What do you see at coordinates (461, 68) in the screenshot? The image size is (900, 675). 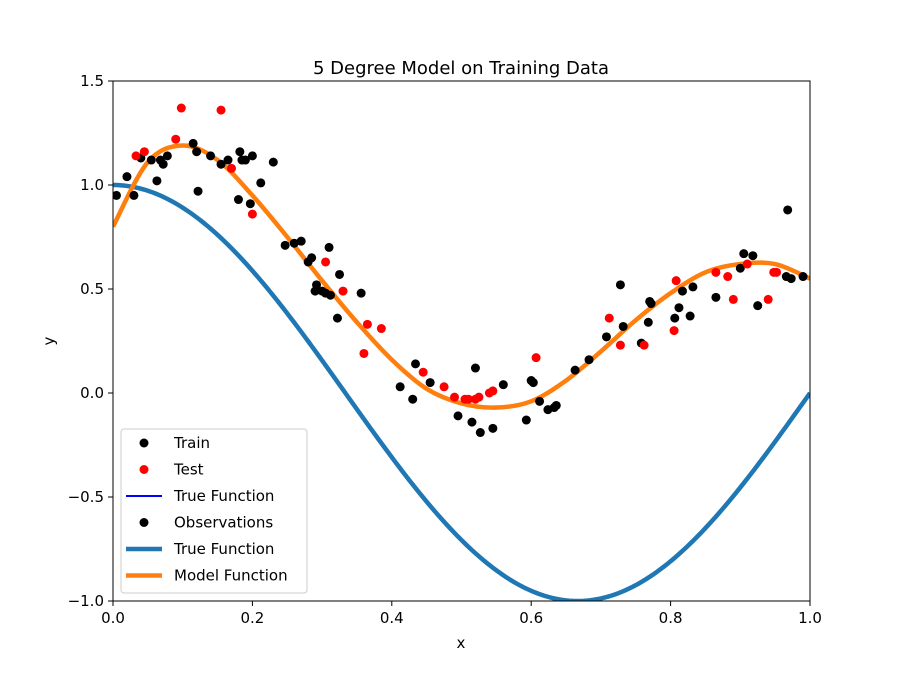 I see `chart-title: 5 Degree Model on Training Data` at bounding box center [461, 68].